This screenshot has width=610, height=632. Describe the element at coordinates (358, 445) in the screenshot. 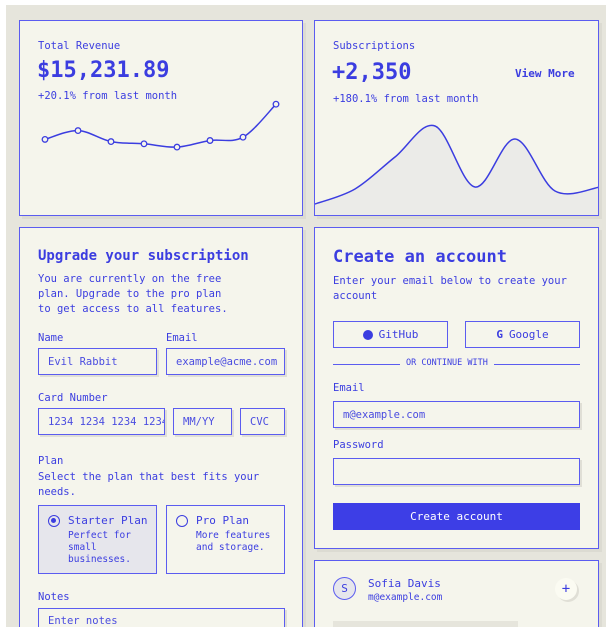

I see `password-label: Password` at that location.